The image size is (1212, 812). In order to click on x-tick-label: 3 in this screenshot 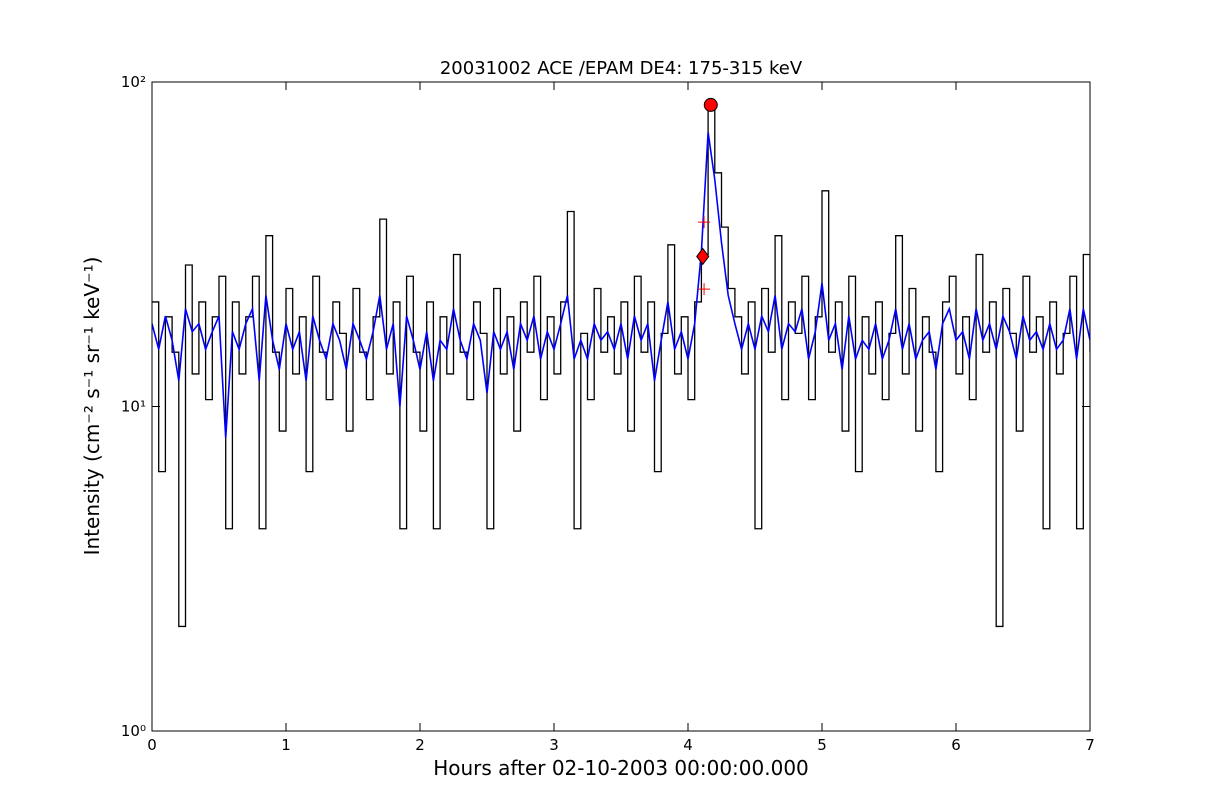, I will do `click(554, 745)`.